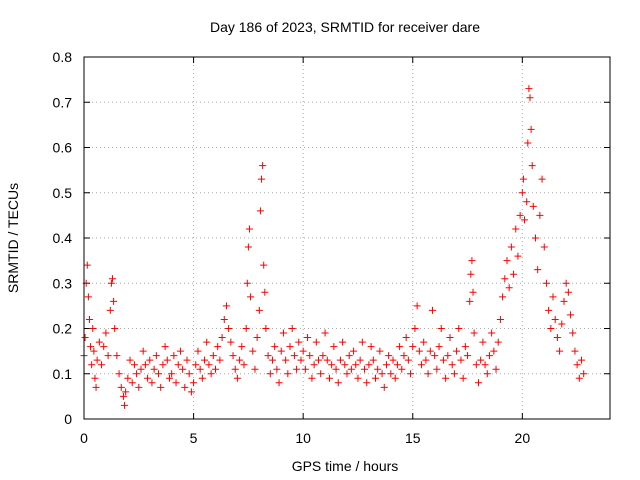  What do you see at coordinates (63, 102) in the screenshot?
I see `y-tick-label: 0.7` at bounding box center [63, 102].